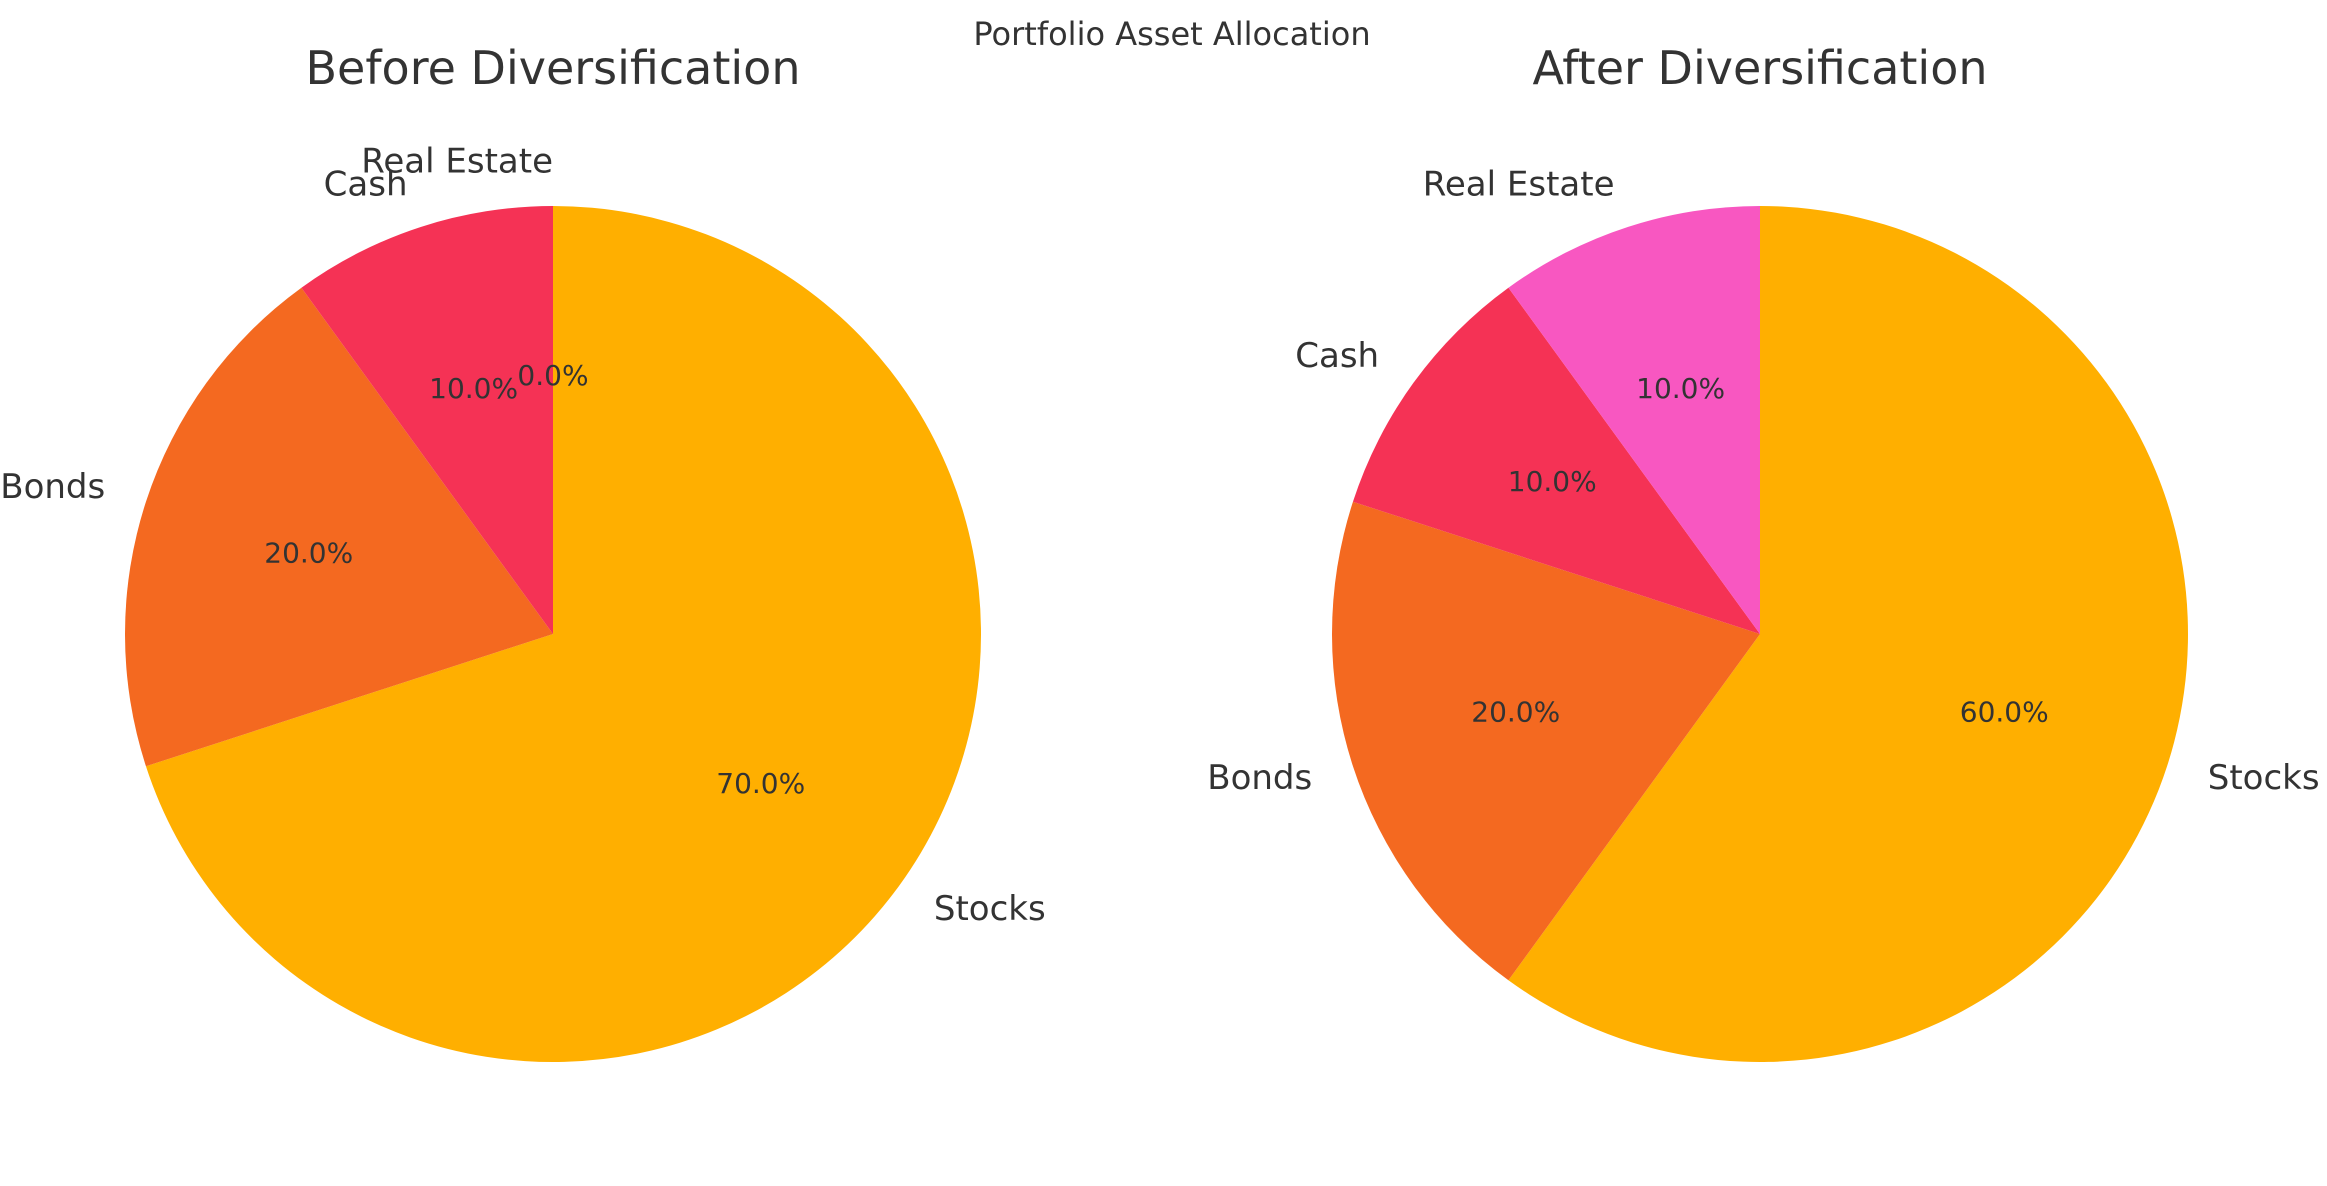 This screenshot has width=2327, height=1186. What do you see at coordinates (1634, 420) in the screenshot?
I see `pie-slice-real-estate` at bounding box center [1634, 420].